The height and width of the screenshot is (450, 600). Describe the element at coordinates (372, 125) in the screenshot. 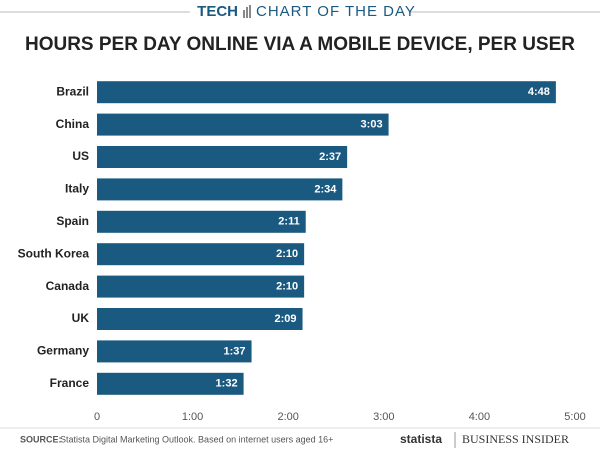

I see `value-label: 3:03` at that location.